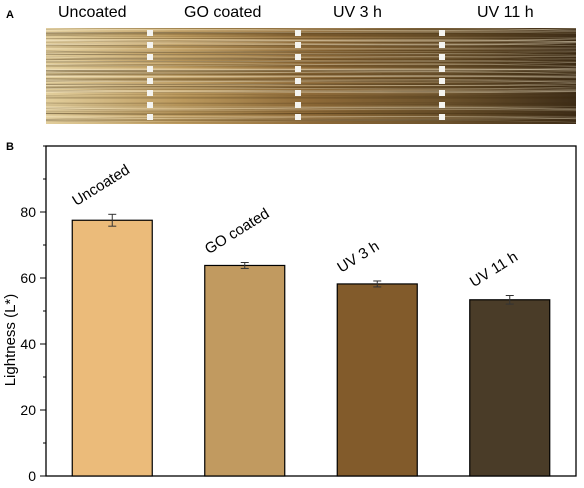 The image size is (584, 488). Describe the element at coordinates (28, 344) in the screenshot. I see `y-tick-label: 40` at that location.